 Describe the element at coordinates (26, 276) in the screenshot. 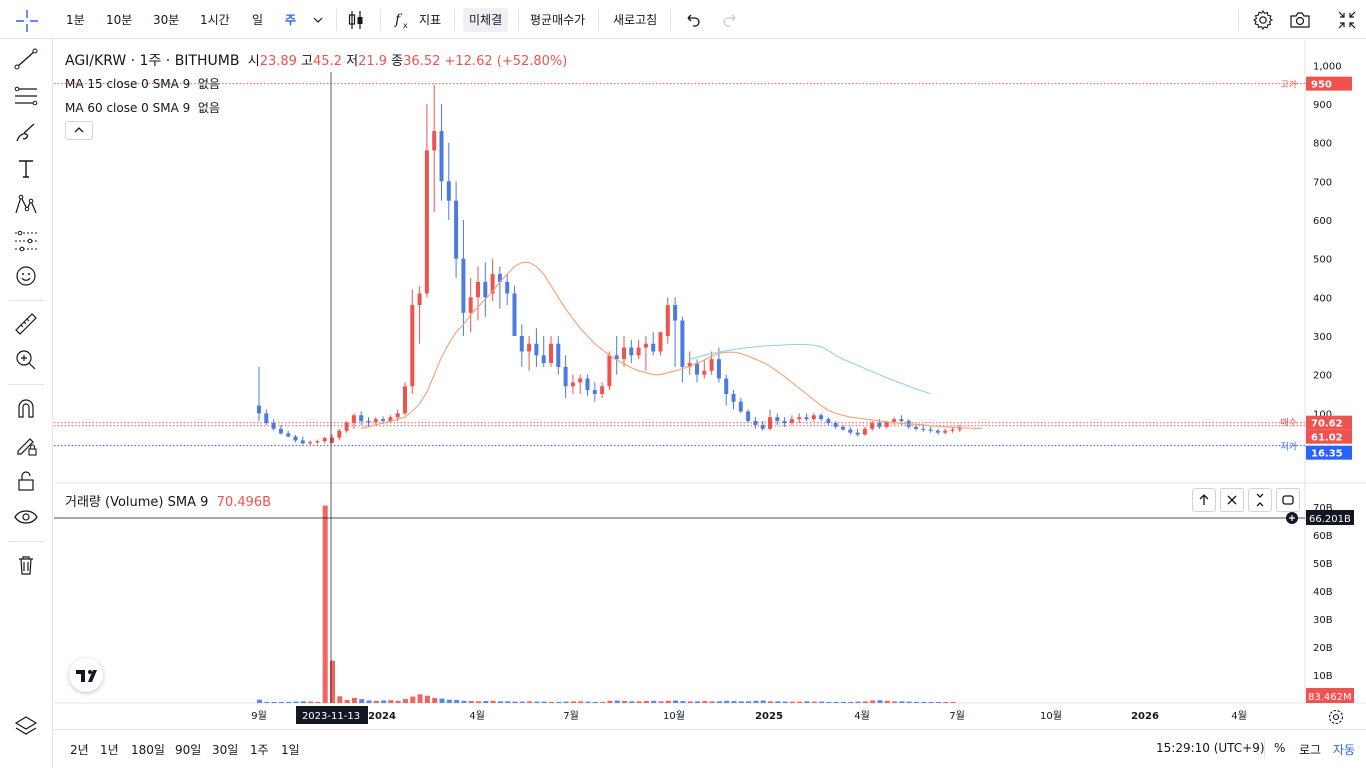

I see `emoji-icon` at that location.